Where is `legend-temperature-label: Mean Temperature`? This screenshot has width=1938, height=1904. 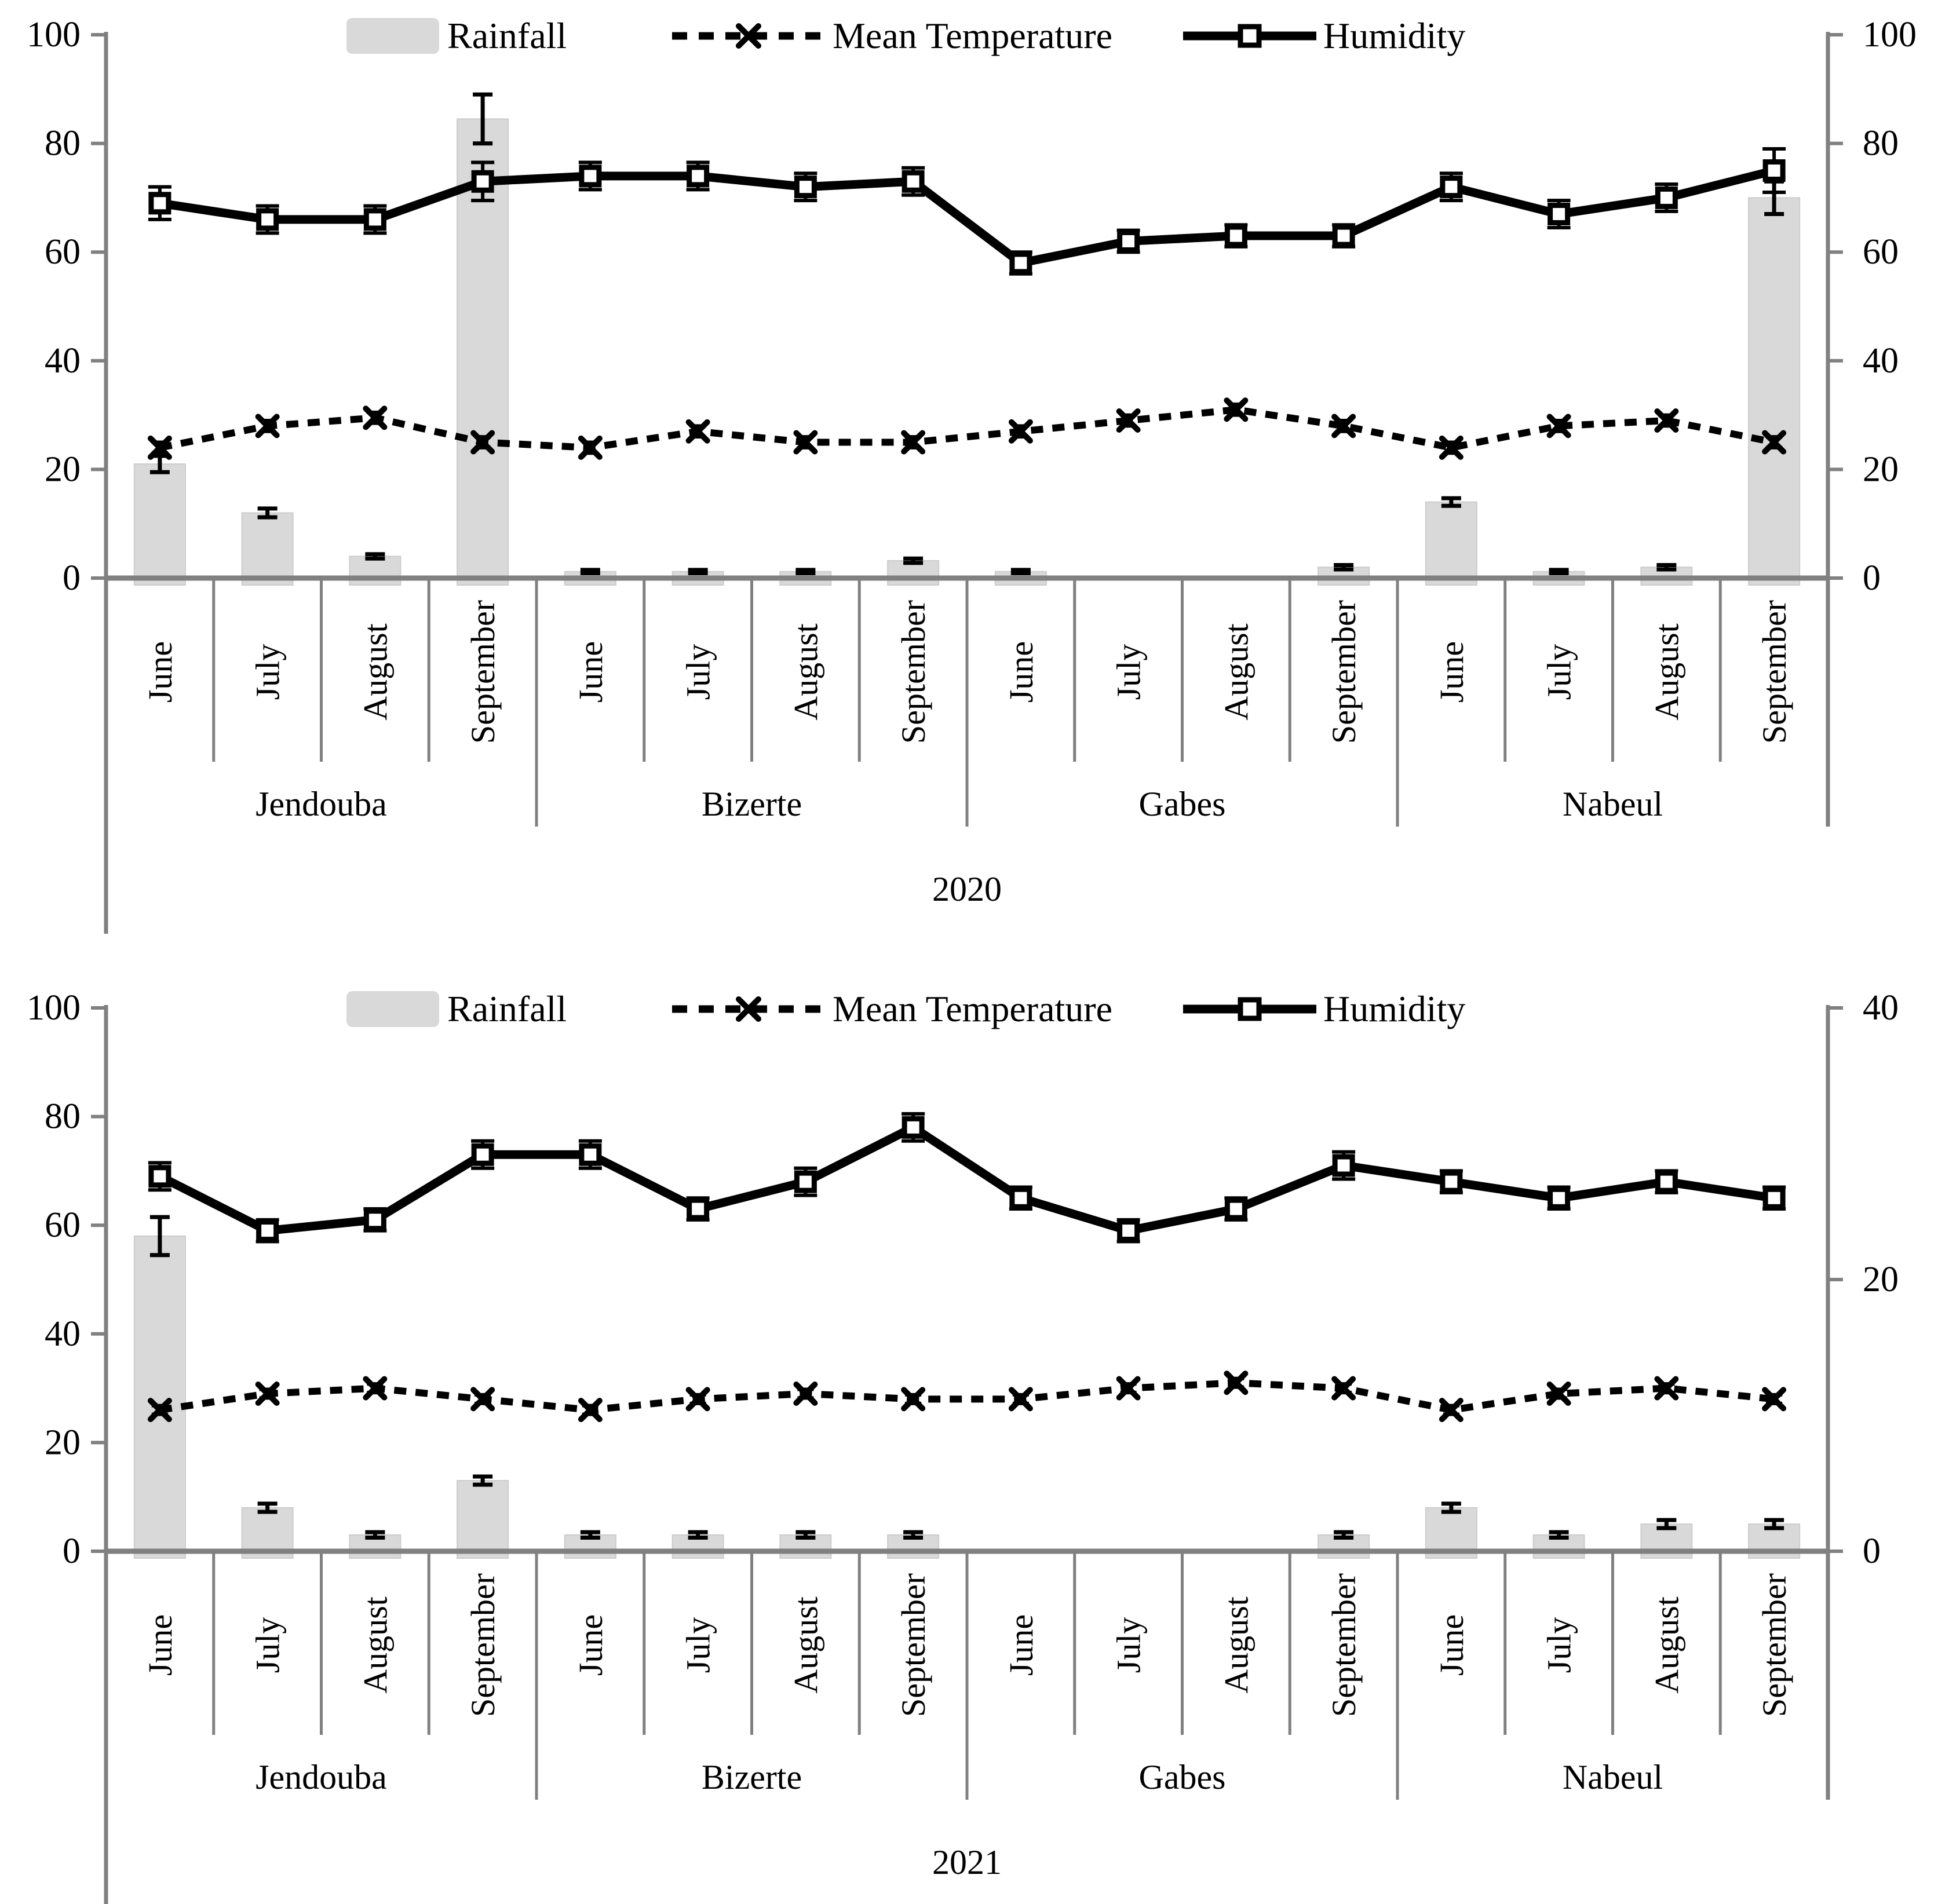 legend-temperature-label: Mean Temperature is located at coordinates (972, 35).